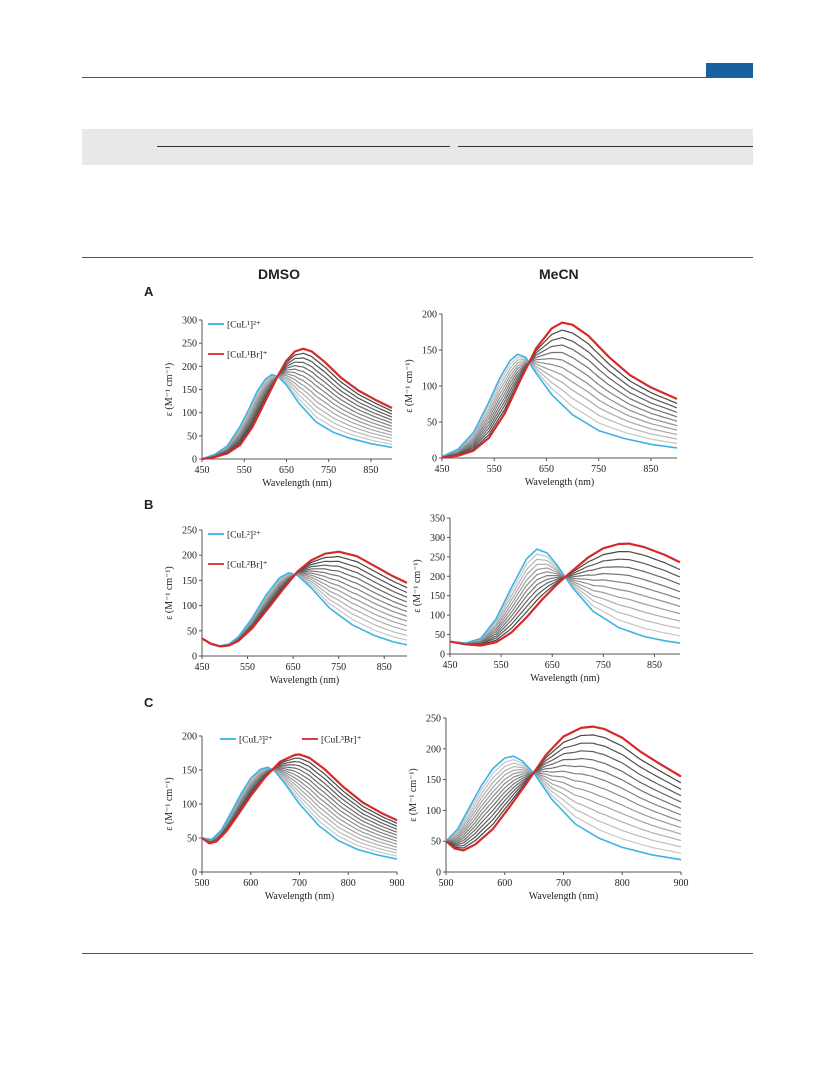 The image size is (833, 1091). Describe the element at coordinates (605, 146) in the screenshot. I see `table-column-rule-right` at that location.